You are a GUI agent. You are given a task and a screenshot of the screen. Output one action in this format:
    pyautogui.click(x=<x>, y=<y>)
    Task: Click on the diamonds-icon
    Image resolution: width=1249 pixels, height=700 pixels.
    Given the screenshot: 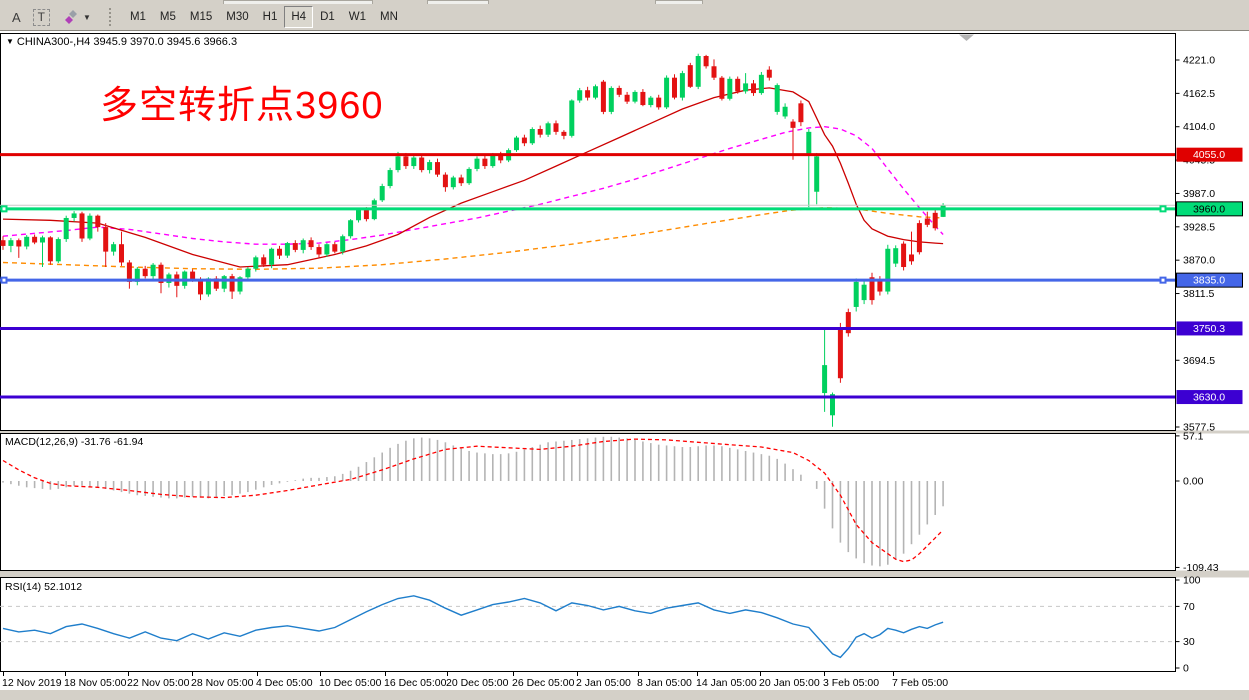 What is the action you would take?
    pyautogui.click(x=71, y=17)
    